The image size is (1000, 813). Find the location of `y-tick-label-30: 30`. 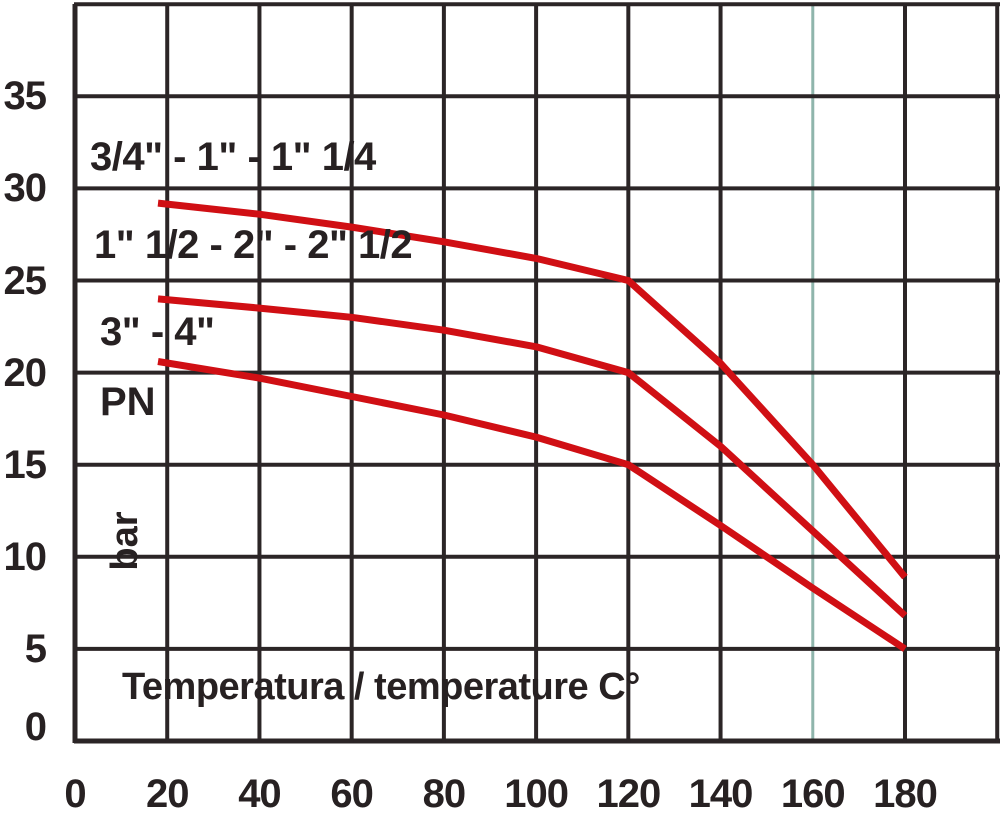

y-tick-label-30: 30 is located at coordinates (25, 188).